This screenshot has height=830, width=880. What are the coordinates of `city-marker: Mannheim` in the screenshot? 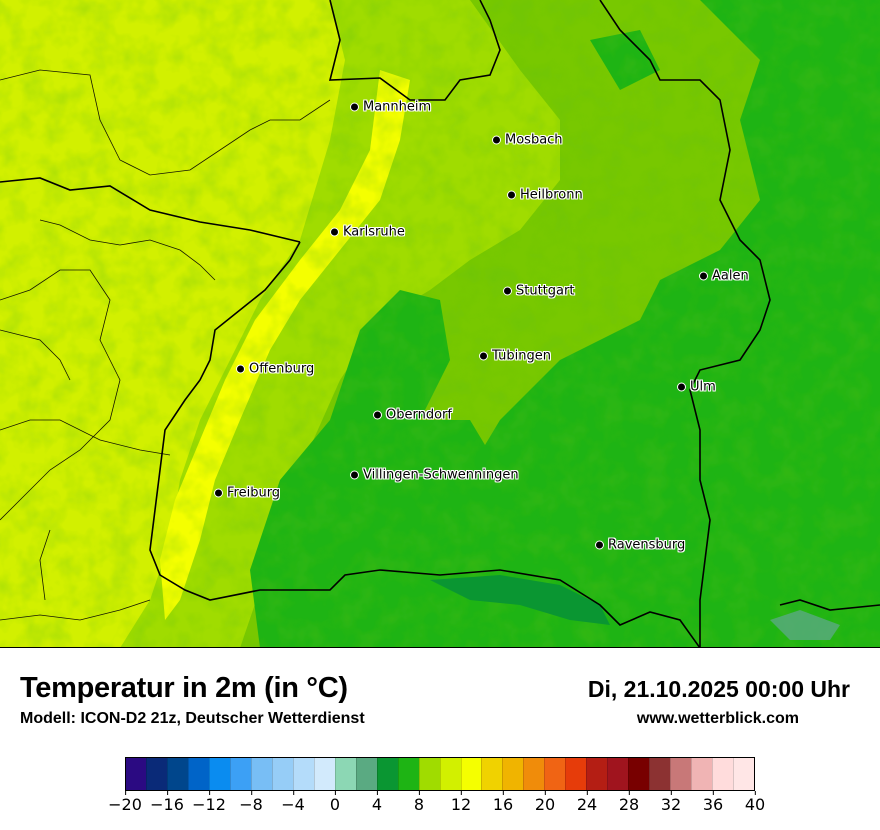 It's located at (390, 107).